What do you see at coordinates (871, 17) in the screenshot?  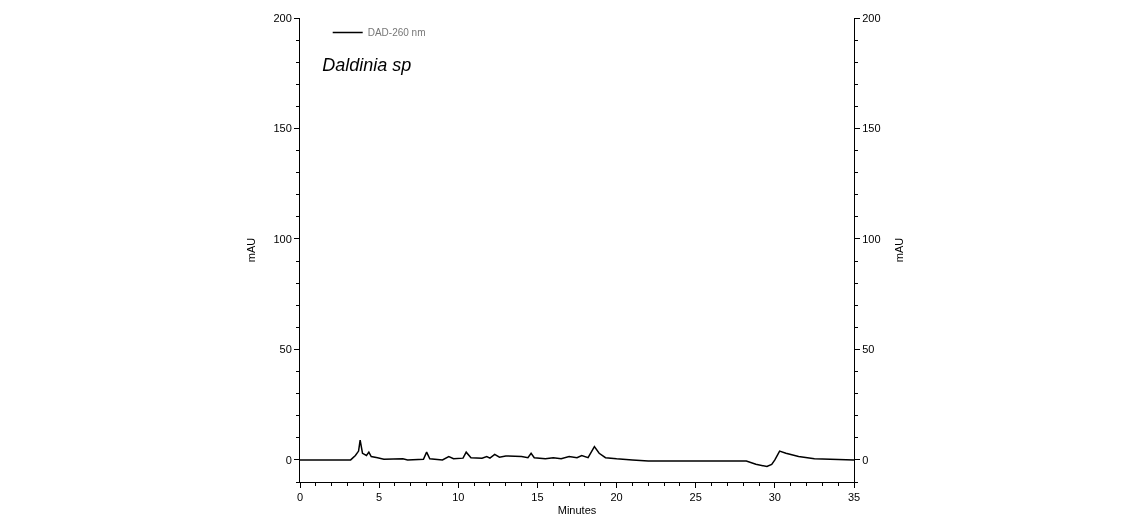 I see `y2-tick-label: 200` at bounding box center [871, 17].